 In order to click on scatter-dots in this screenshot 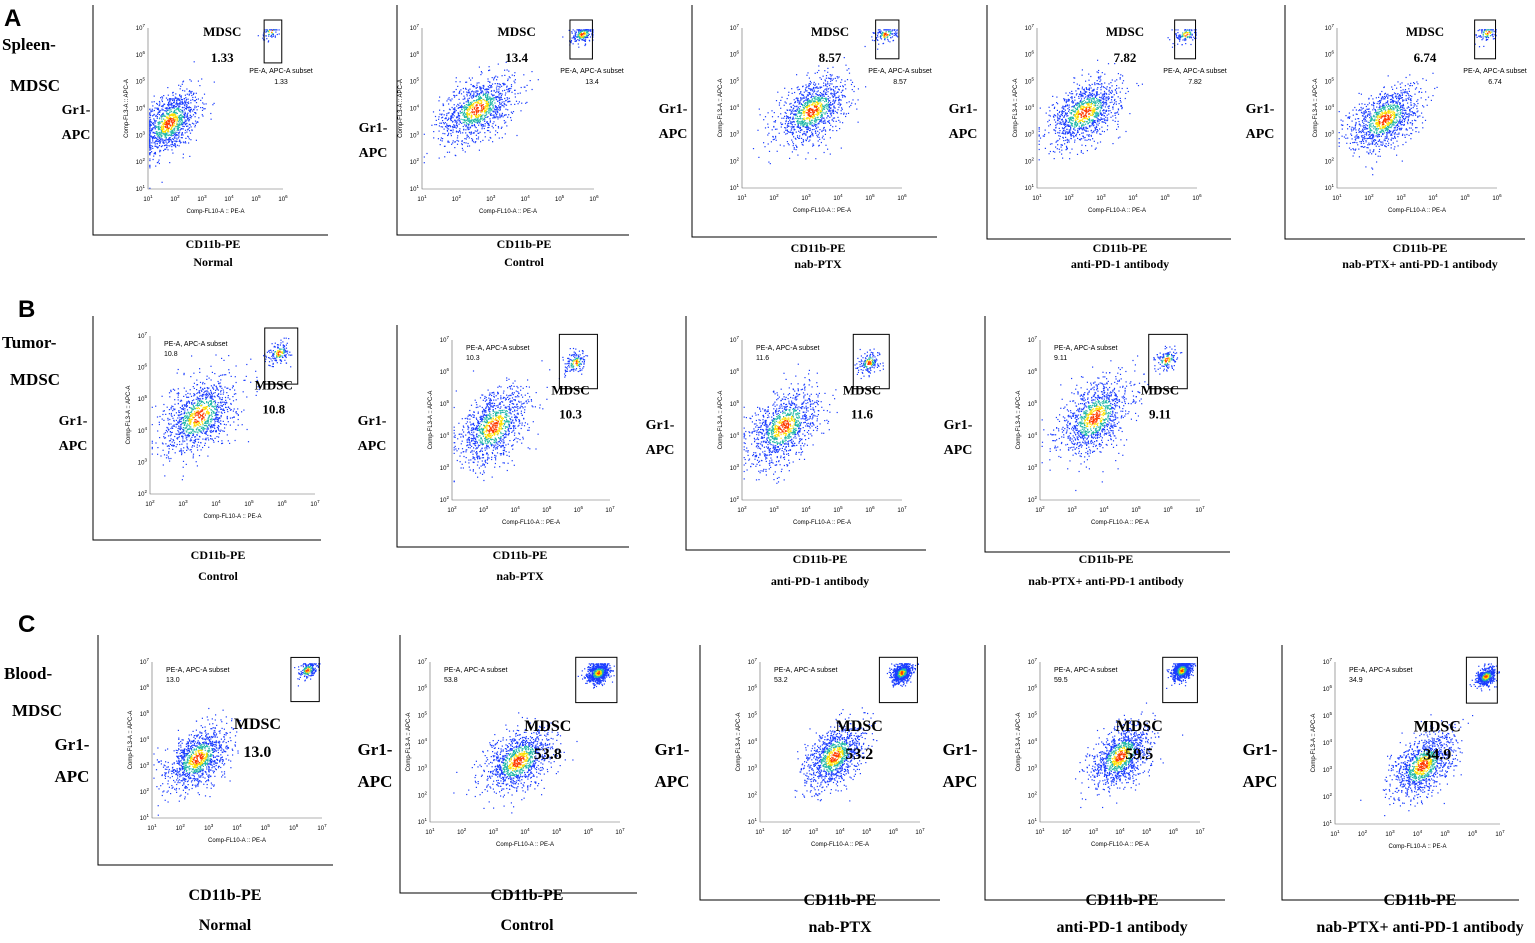, I will do `click(825, 97)`.